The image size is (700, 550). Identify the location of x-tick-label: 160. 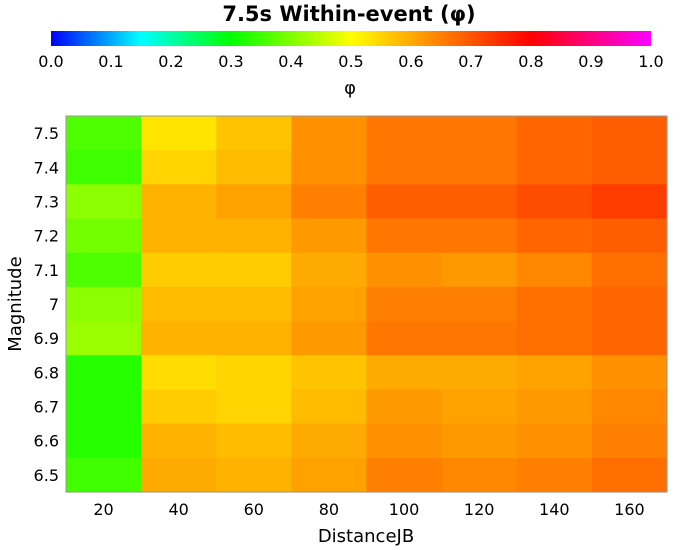
(629, 509).